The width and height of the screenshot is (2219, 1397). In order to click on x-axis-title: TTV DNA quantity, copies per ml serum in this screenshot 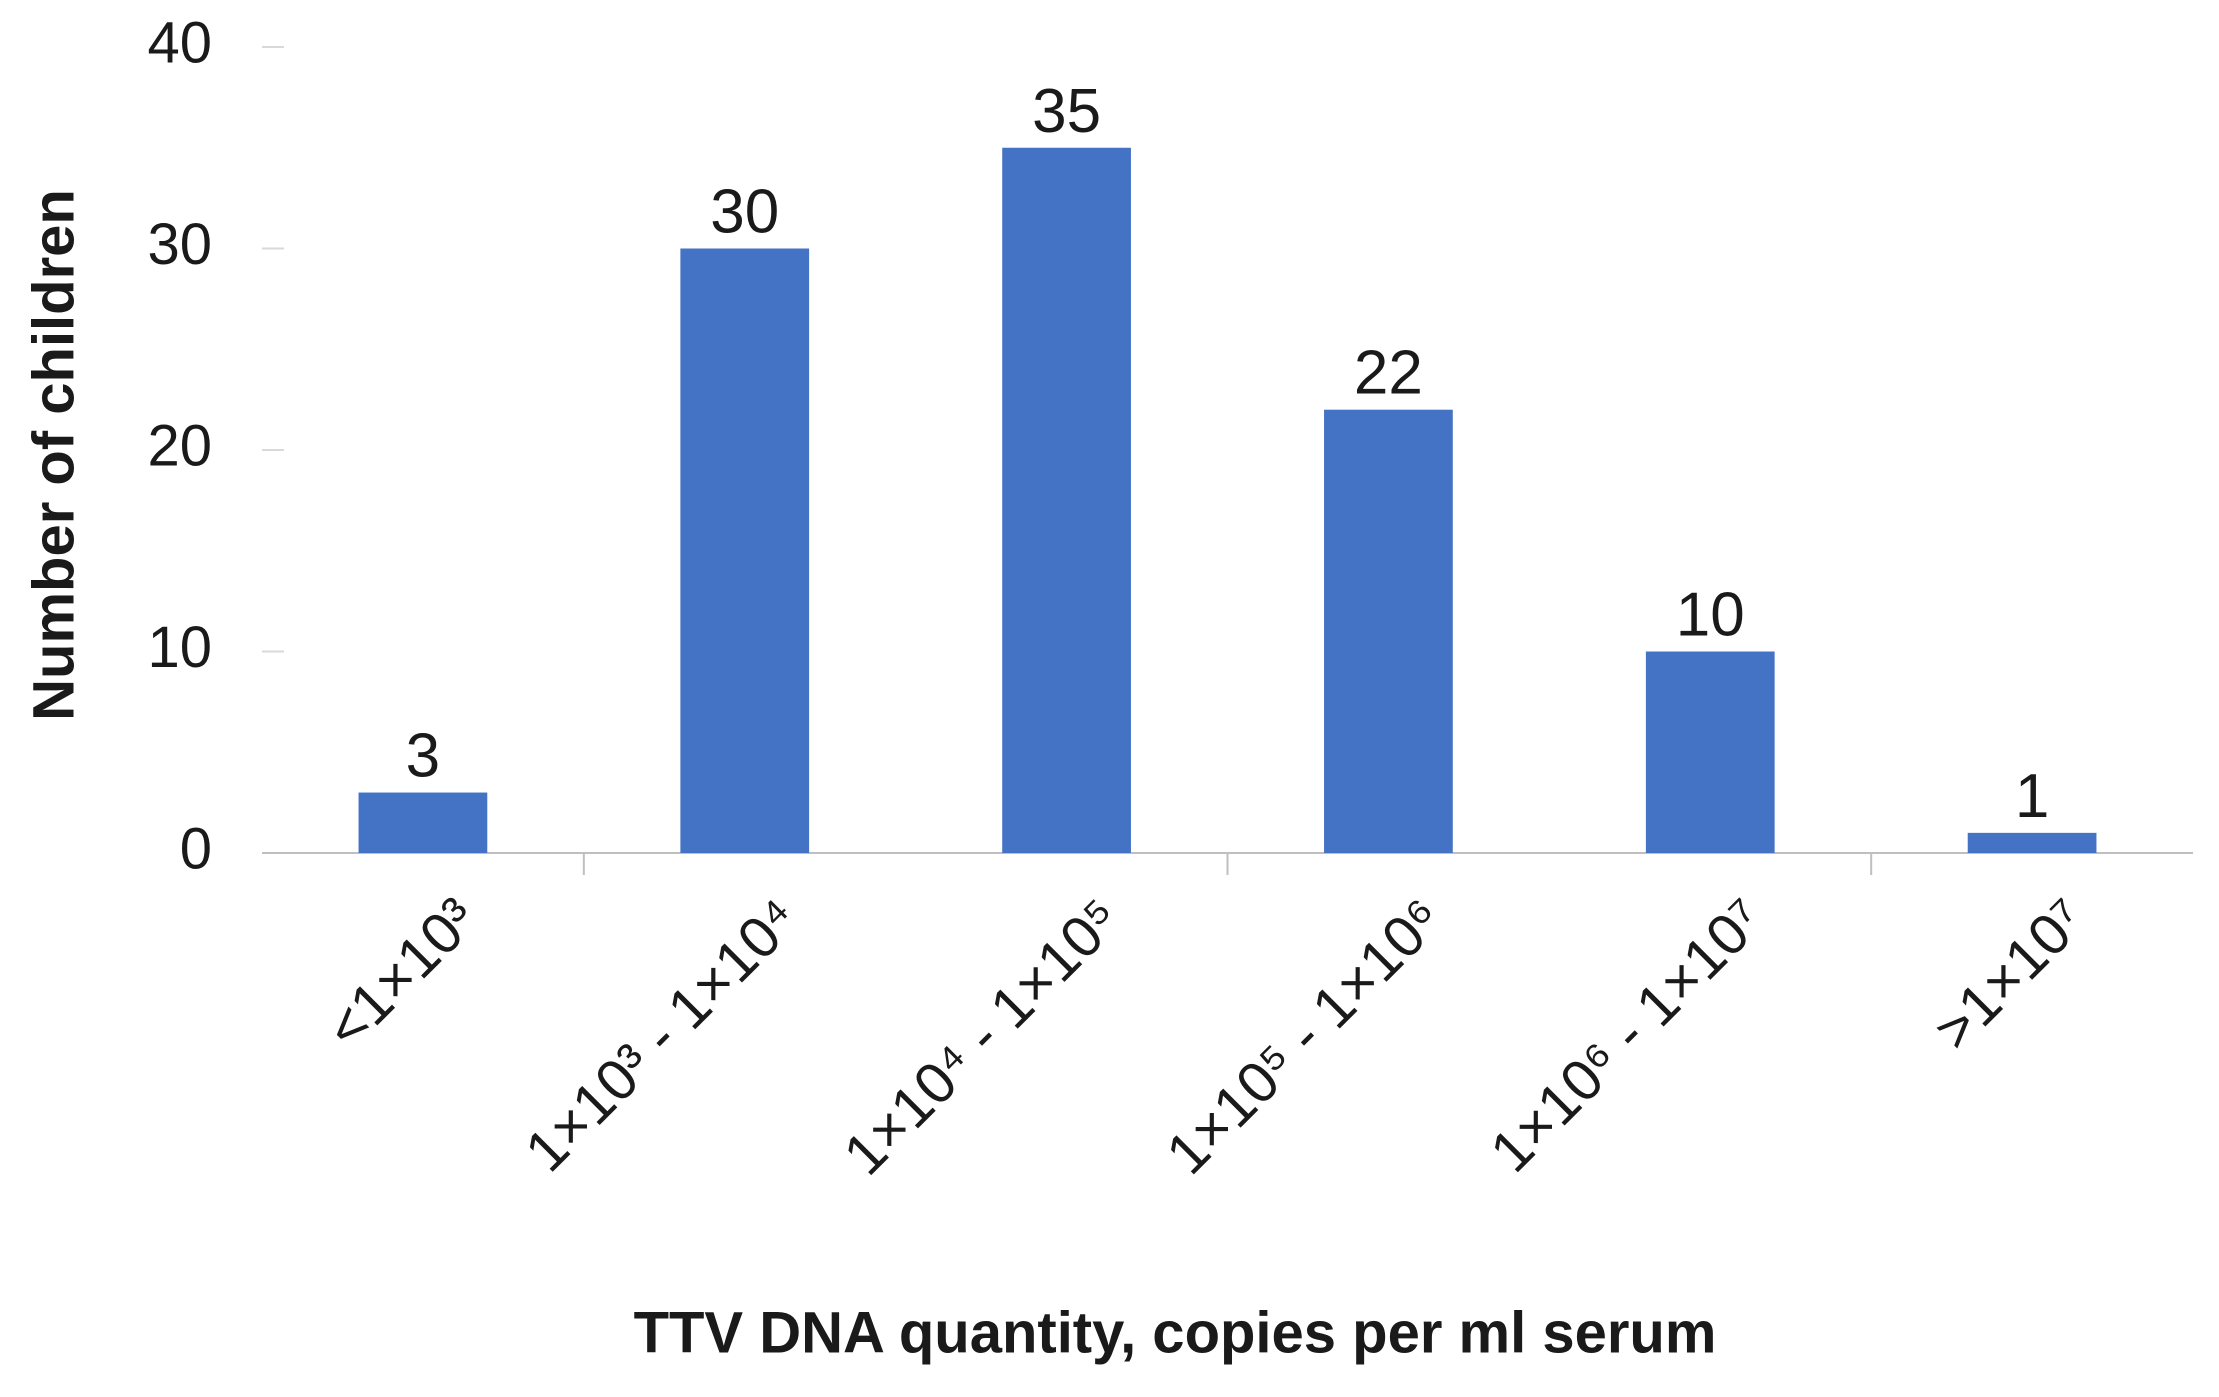, I will do `click(1175, 1332)`.